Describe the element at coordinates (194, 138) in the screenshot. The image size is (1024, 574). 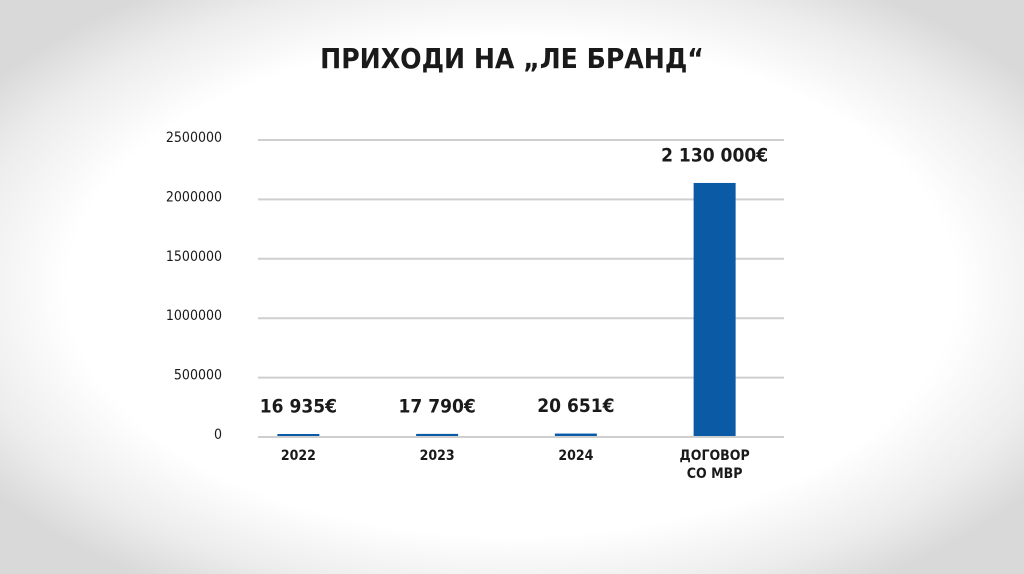
I see `y-tick-label: 2500000` at that location.